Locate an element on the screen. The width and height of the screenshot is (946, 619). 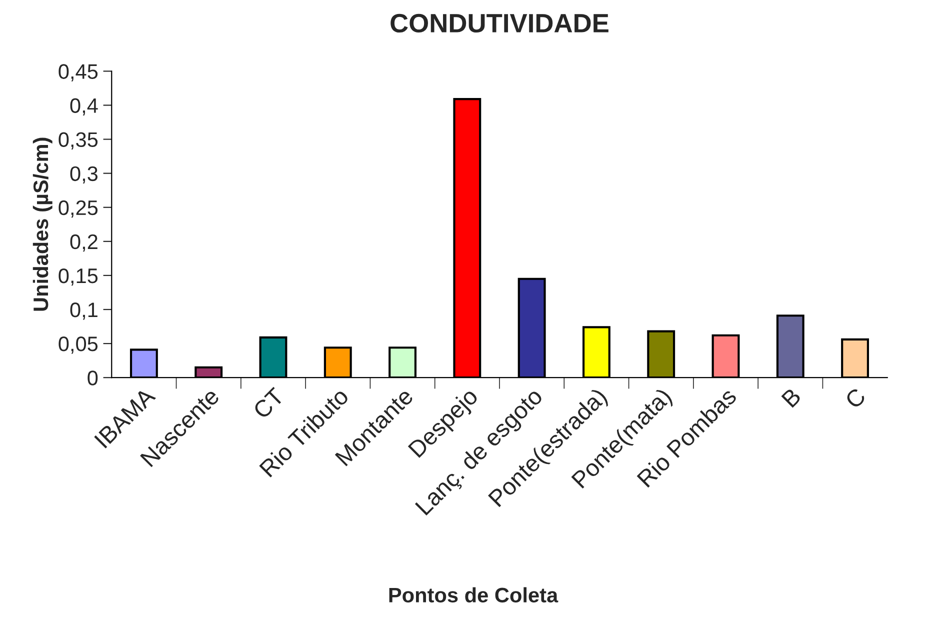
chart-title: CONDUTIVIDADE is located at coordinates (499, 23).